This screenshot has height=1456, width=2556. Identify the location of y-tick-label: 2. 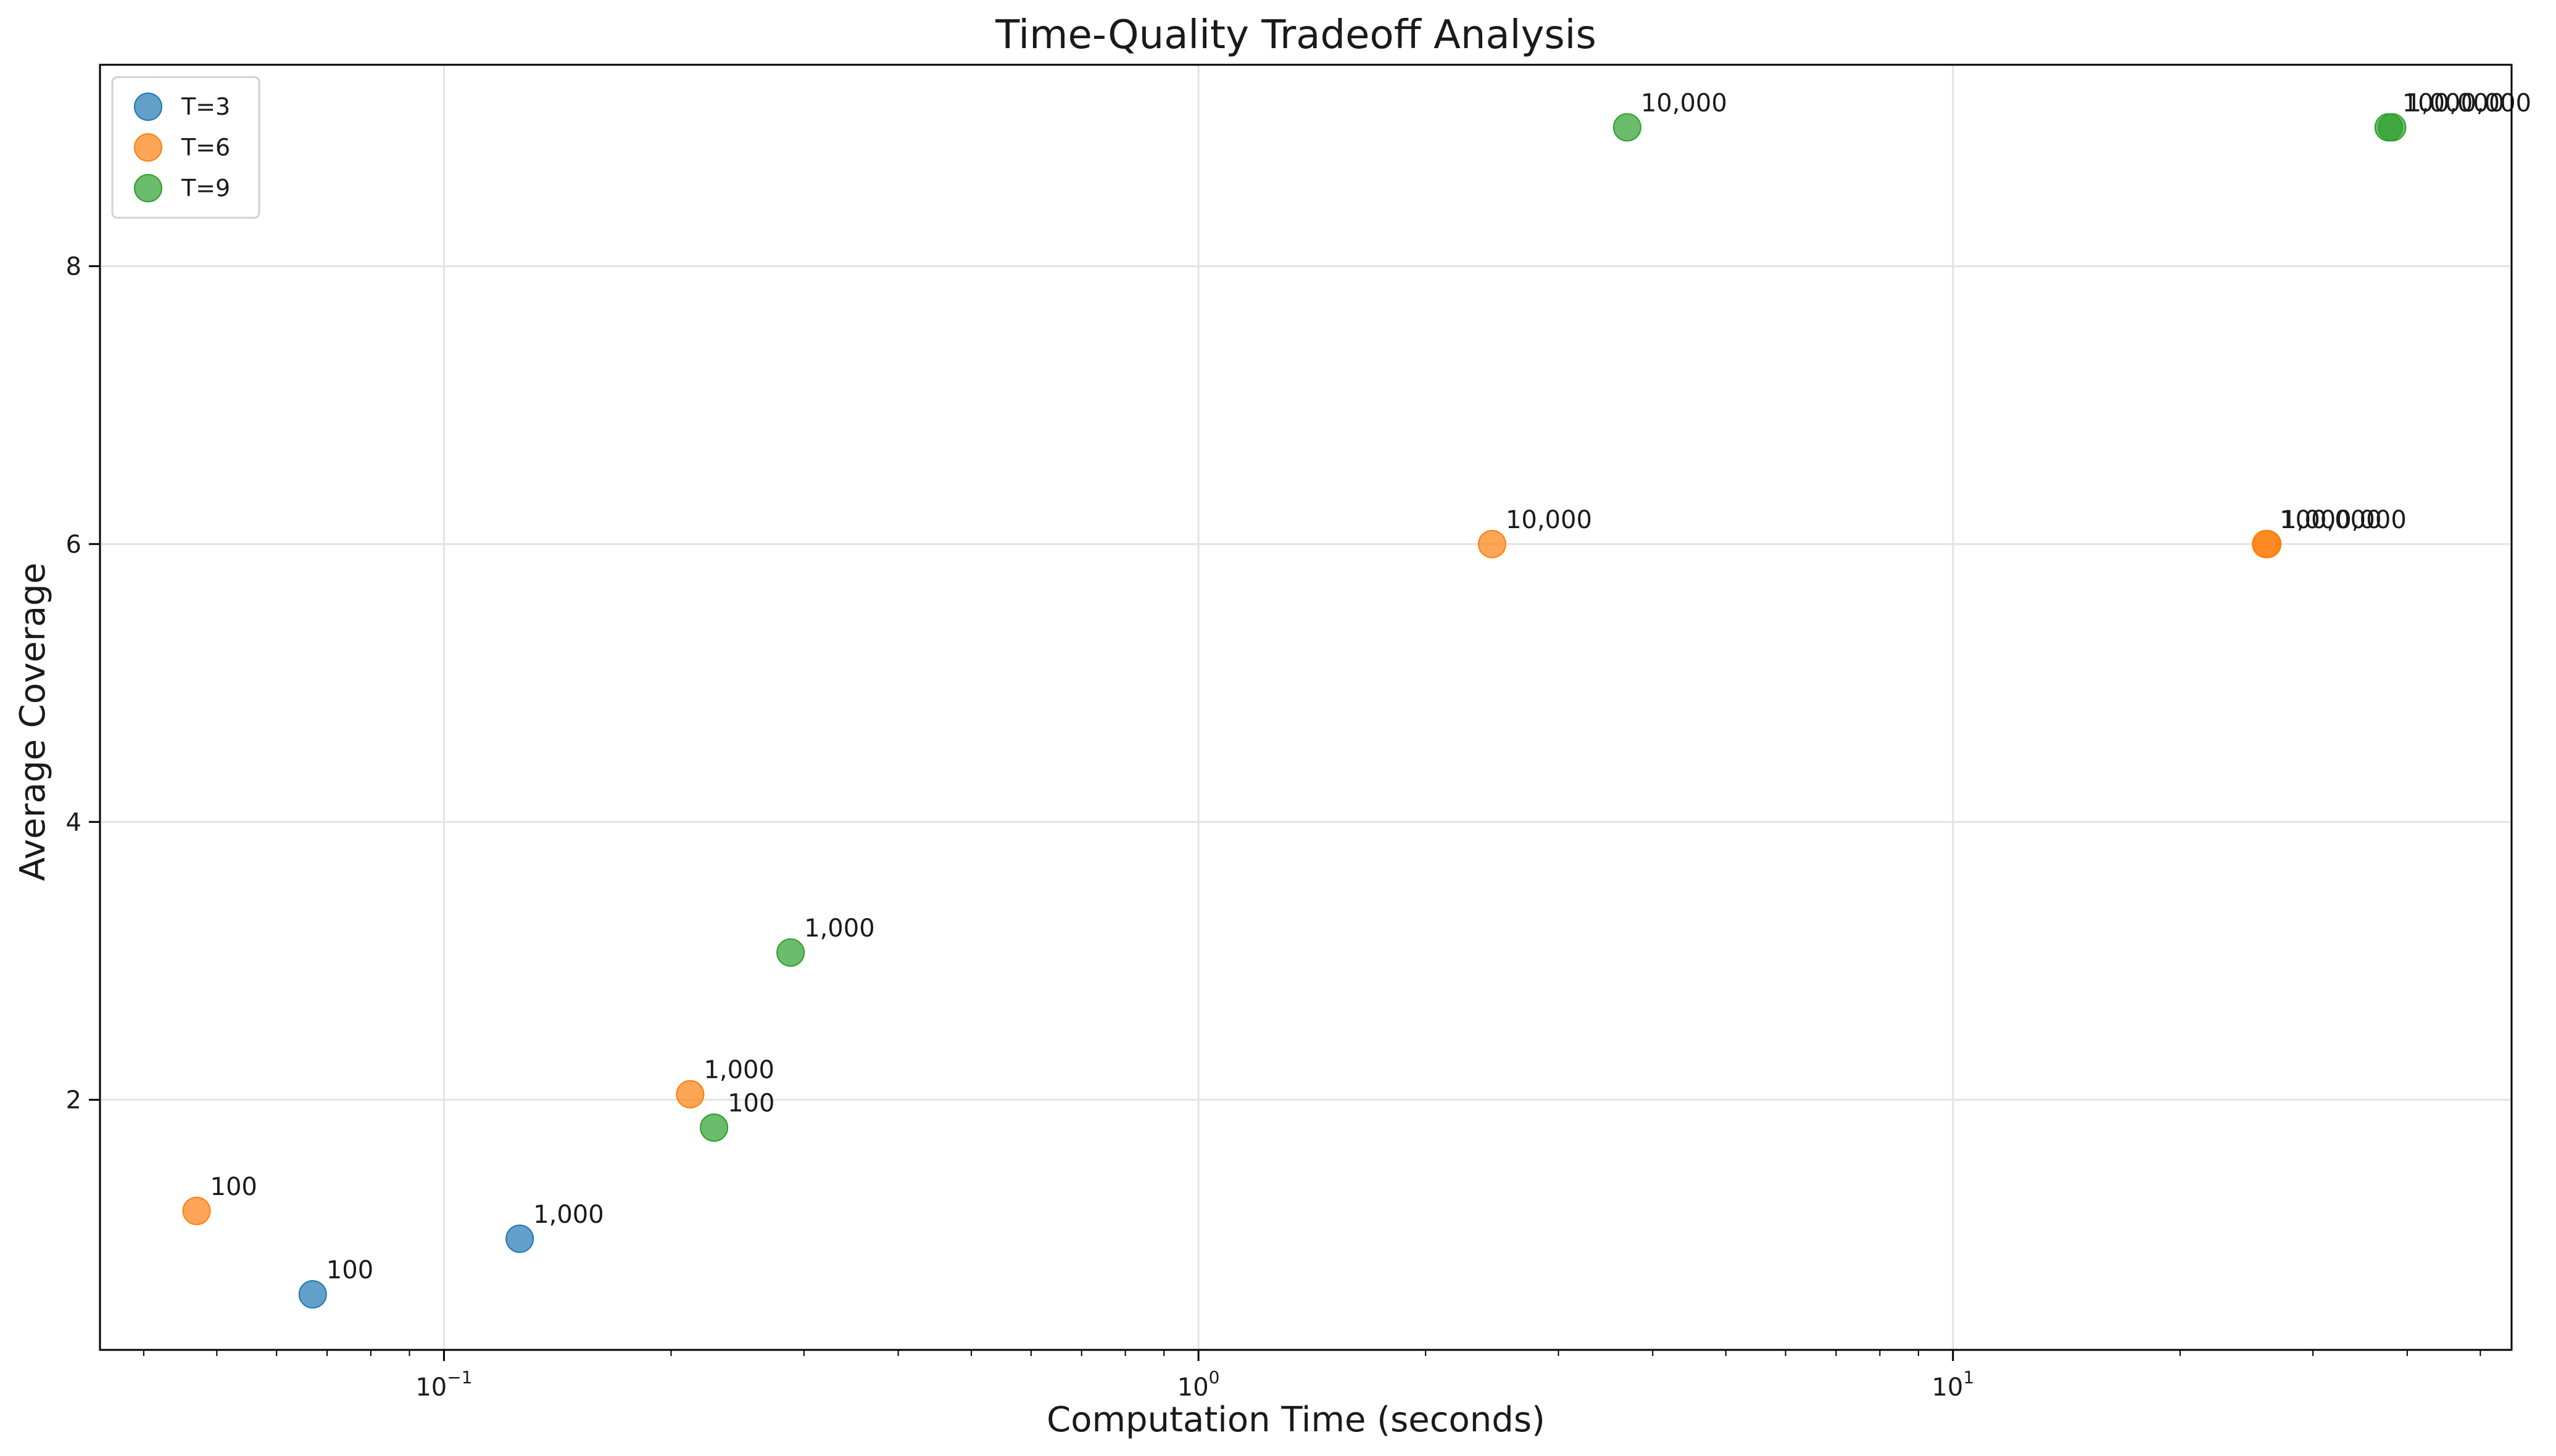
(73, 1100).